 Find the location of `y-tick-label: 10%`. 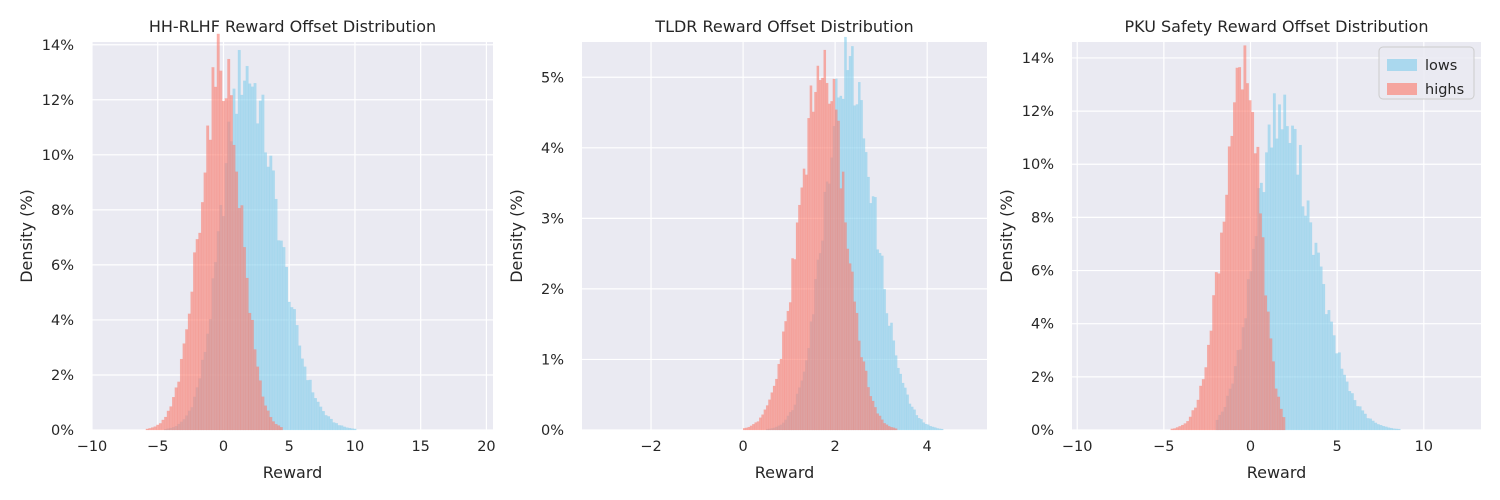

y-tick-label: 10% is located at coordinates (1038, 165).